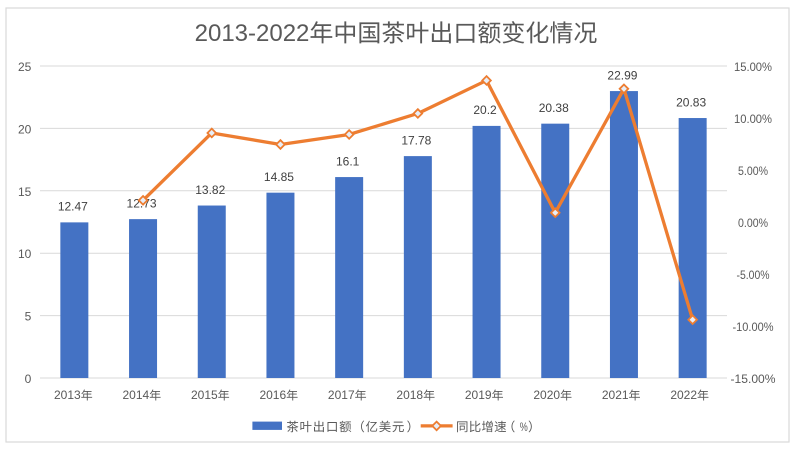 This screenshot has width=795, height=459. Describe the element at coordinates (485, 110) in the screenshot. I see `svg-text: 20.2` at that location.